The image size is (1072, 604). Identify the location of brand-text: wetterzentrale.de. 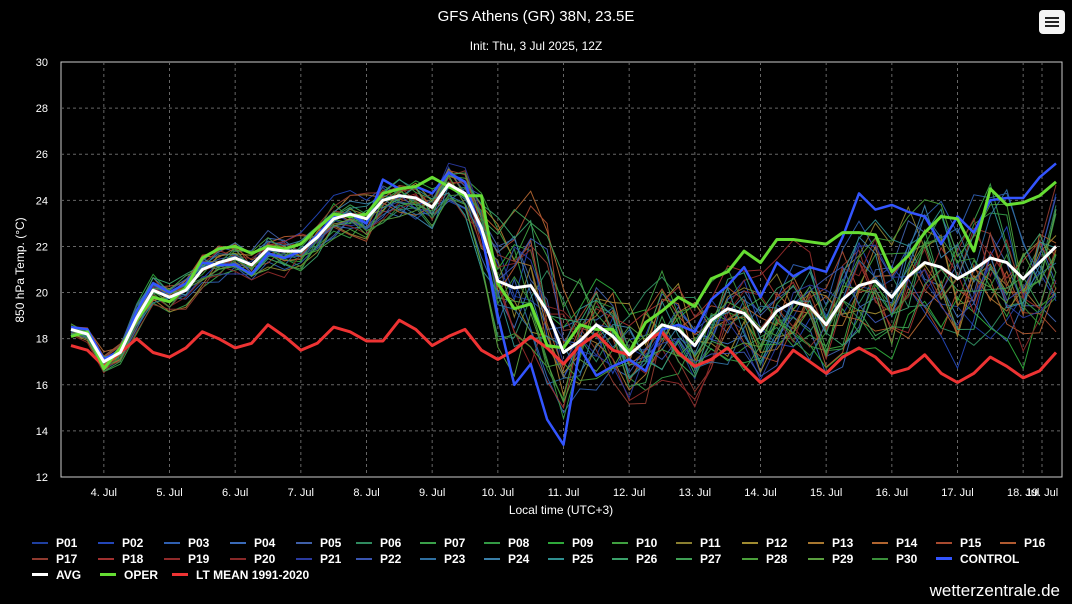
(994, 590).